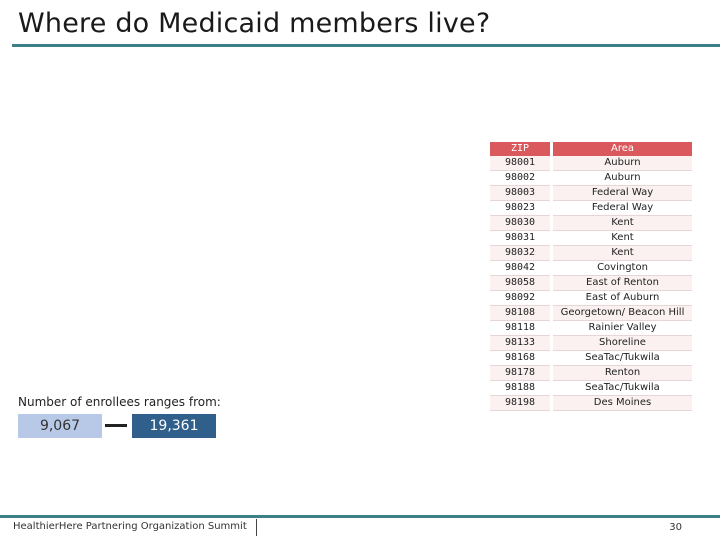  I want to click on range-max-value: 19,361, so click(174, 426).